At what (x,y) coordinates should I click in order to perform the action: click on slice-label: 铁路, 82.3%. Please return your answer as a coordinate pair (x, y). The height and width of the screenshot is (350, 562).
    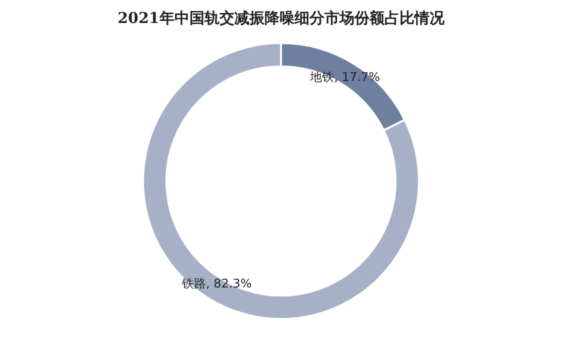
    Looking at the image, I should click on (216, 283).